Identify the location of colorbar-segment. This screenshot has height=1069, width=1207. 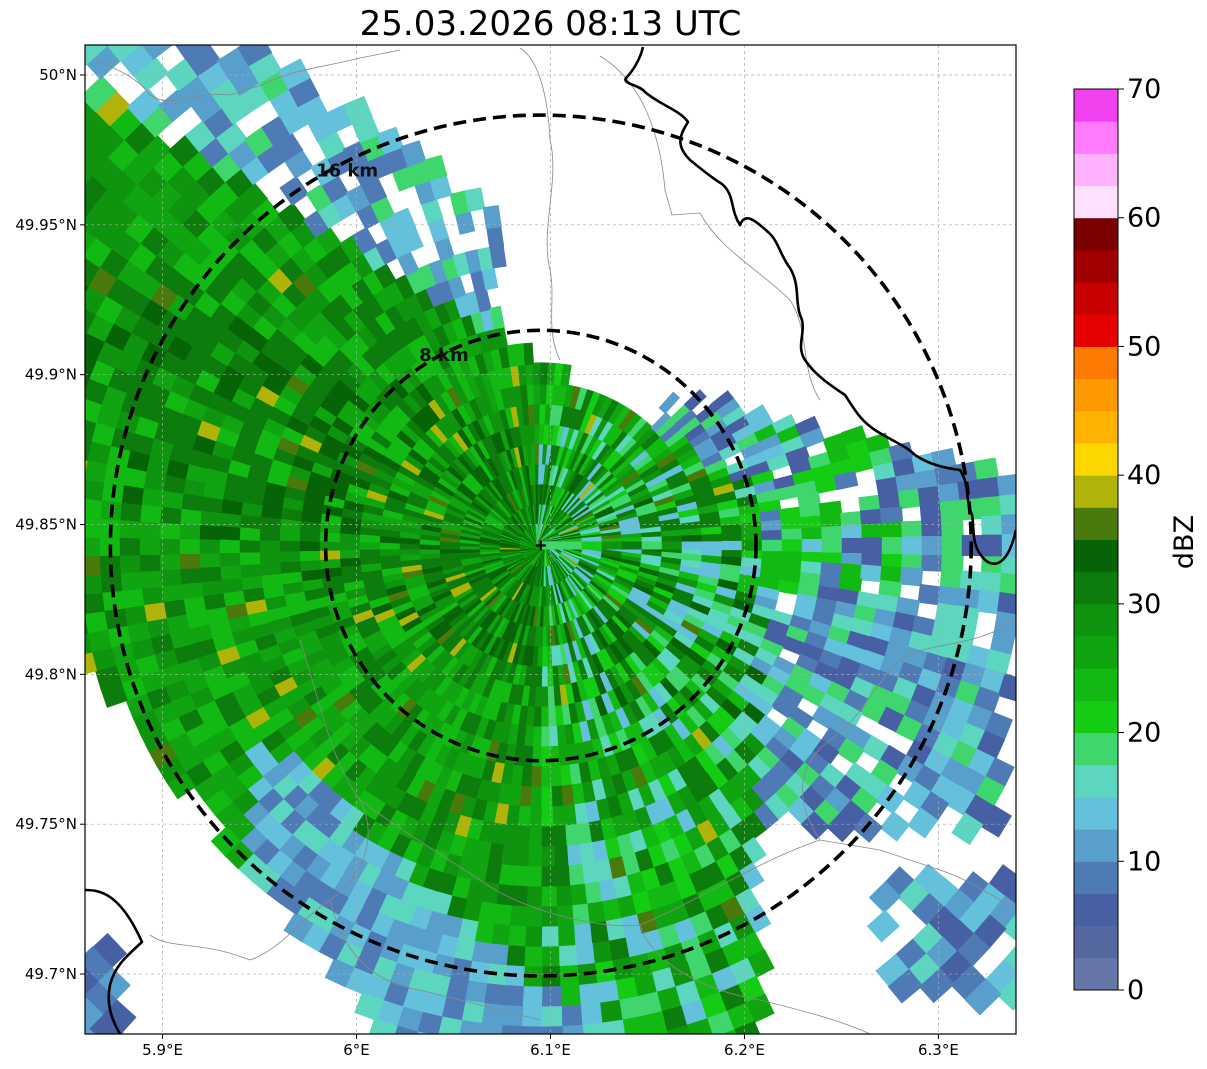
(1096, 523).